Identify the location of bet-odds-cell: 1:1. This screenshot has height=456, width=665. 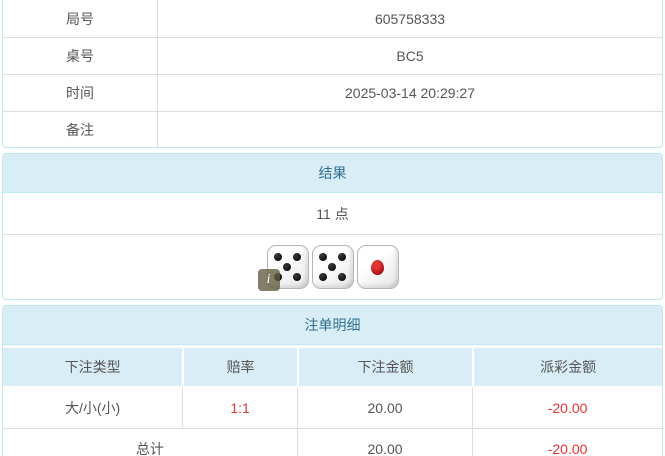
(239, 407).